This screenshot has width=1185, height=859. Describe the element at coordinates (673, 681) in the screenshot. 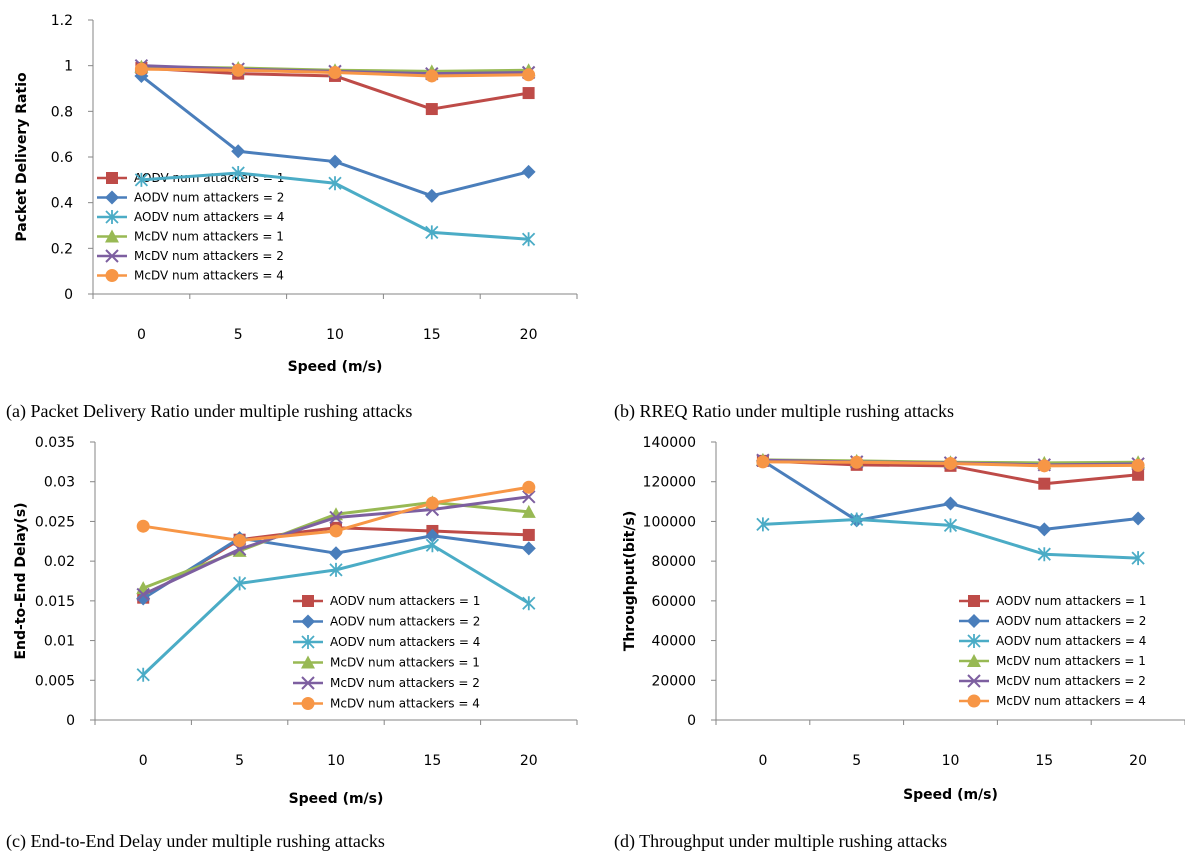

I see `y-tick-label: 20000` at that location.